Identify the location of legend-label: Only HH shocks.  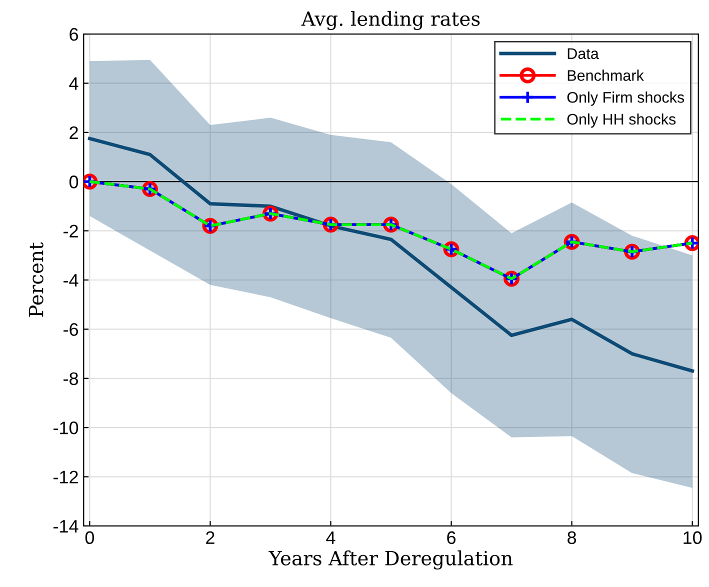
(621, 120).